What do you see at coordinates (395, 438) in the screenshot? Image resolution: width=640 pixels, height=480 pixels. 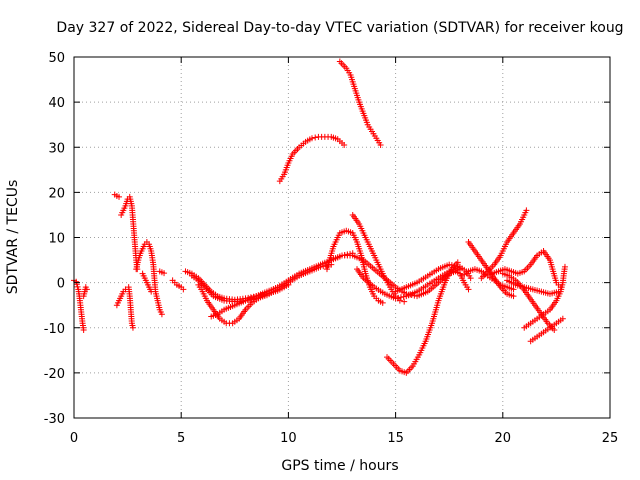 I see `x-tick-label: 15` at bounding box center [395, 438].